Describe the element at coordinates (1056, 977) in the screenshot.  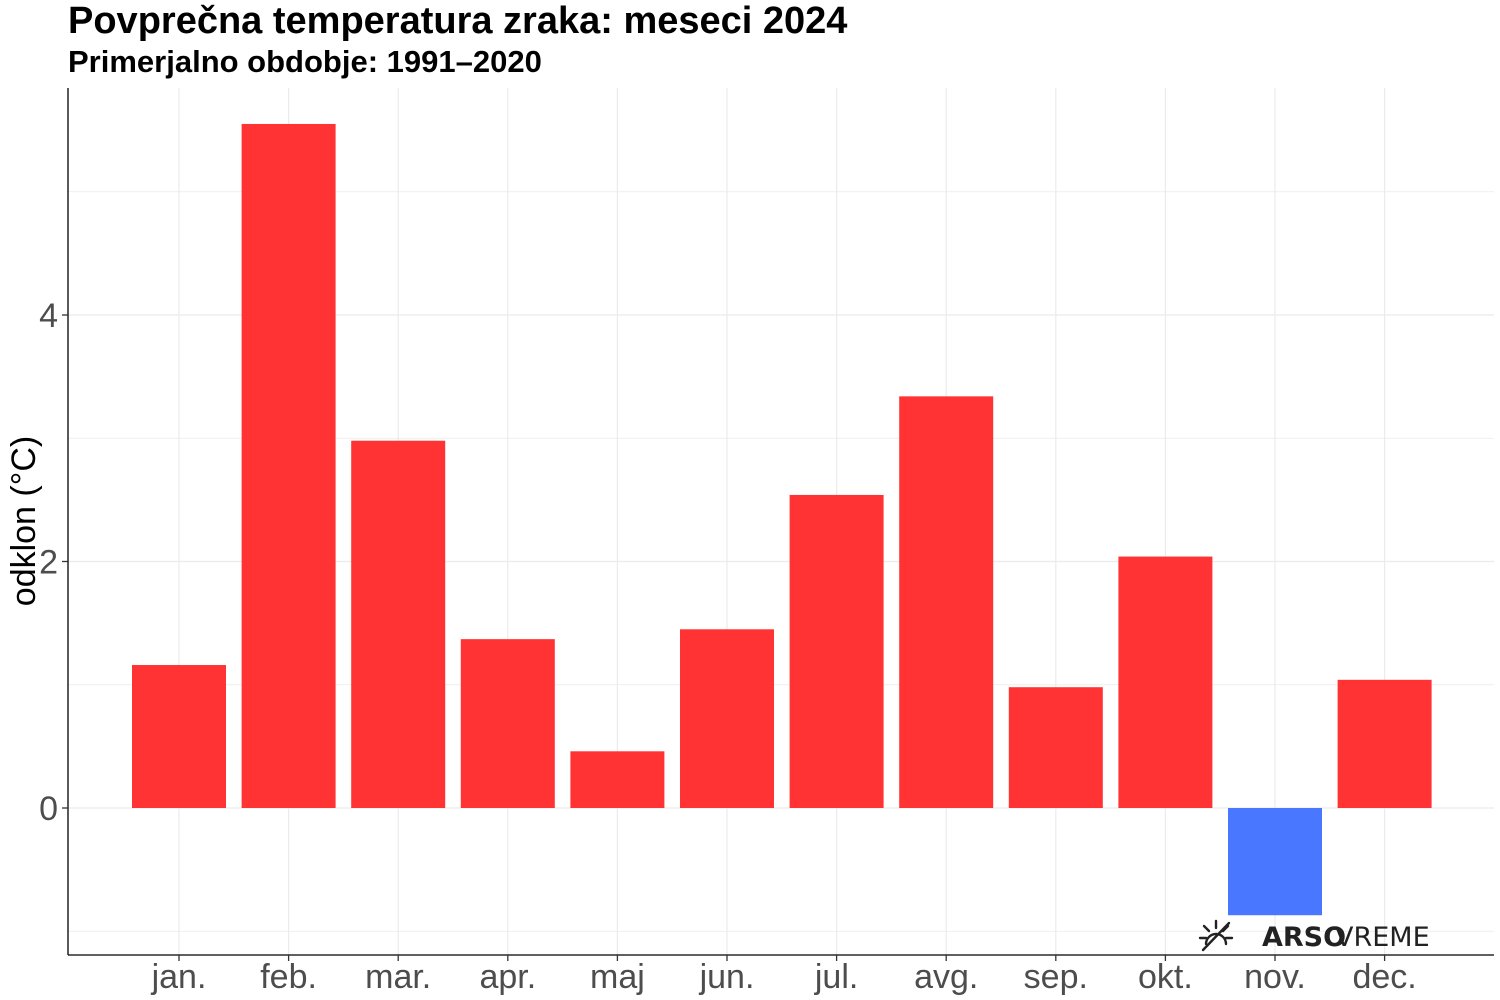
I see `x-tick-label: sep.` at that location.